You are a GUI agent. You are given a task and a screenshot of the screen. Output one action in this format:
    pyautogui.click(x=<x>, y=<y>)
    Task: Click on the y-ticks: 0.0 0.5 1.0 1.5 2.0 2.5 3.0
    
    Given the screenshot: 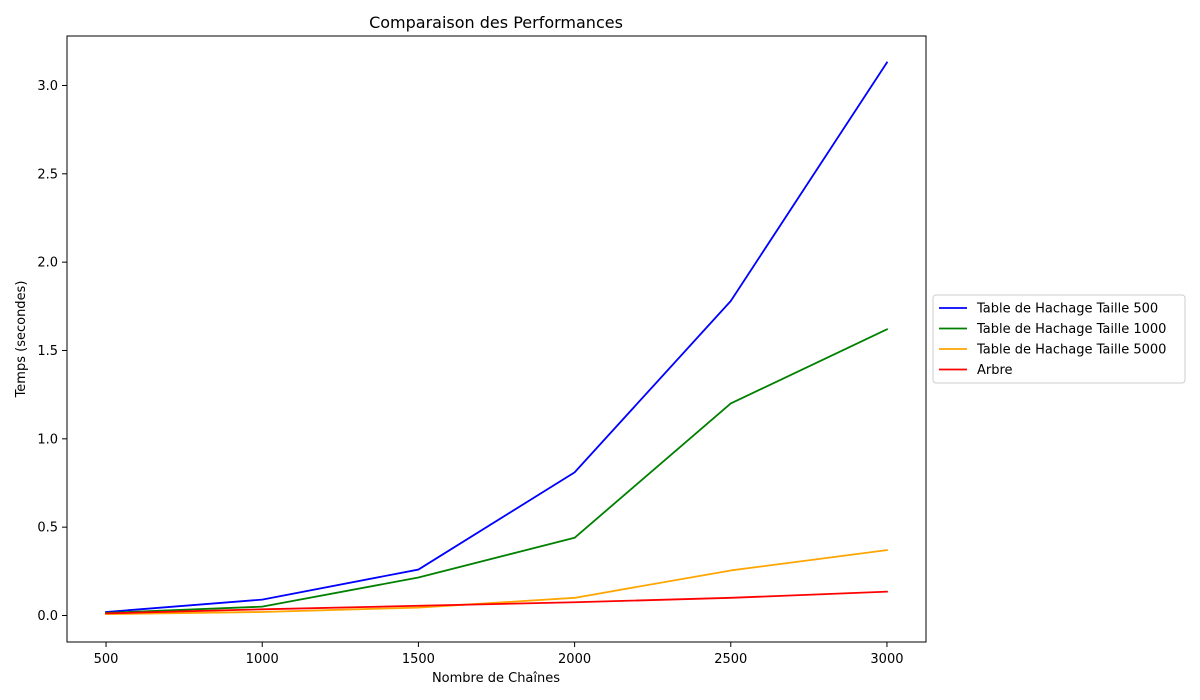 What is the action you would take?
    pyautogui.click(x=52, y=351)
    